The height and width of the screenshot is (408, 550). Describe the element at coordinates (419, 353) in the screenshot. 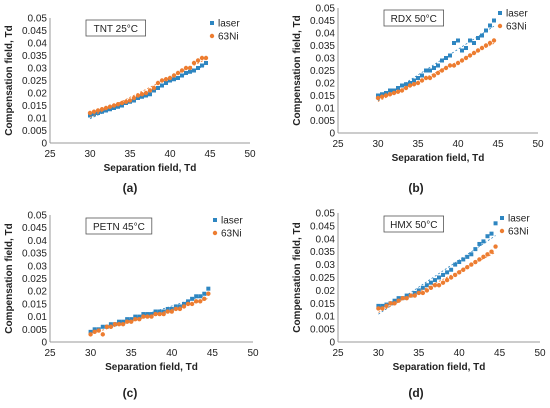

I see `x-tick-label: 35` at that location.